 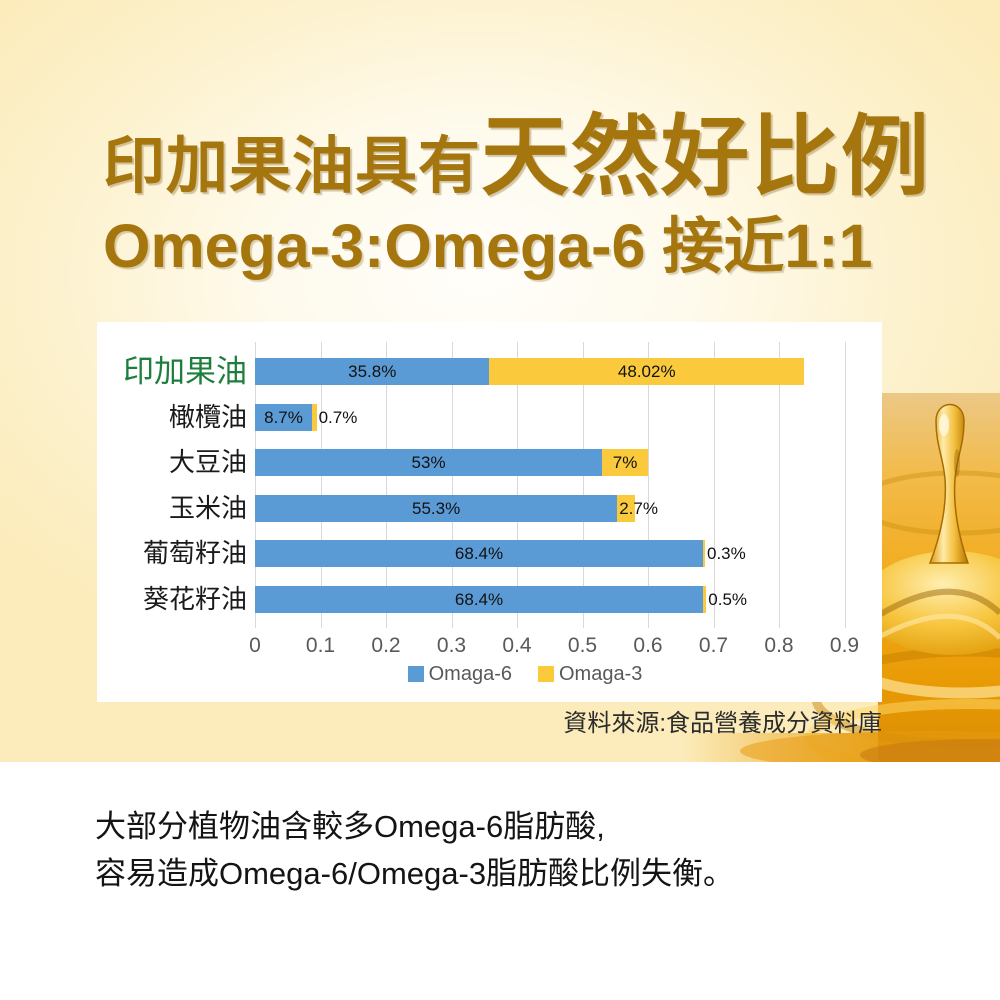 What do you see at coordinates (207, 507) in the screenshot?
I see `category-label-4: 玉米油` at bounding box center [207, 507].